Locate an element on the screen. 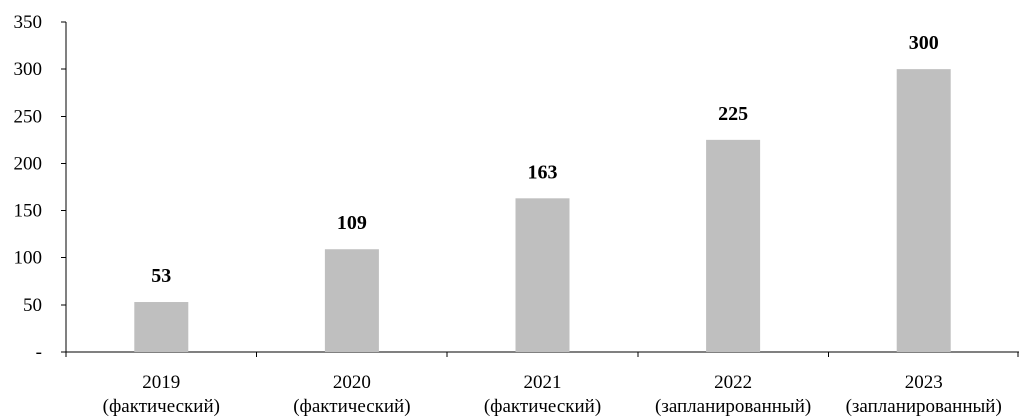 Image resolution: width=1019 pixels, height=418 pixels. x-tick-label-line: 2021 is located at coordinates (543, 382).